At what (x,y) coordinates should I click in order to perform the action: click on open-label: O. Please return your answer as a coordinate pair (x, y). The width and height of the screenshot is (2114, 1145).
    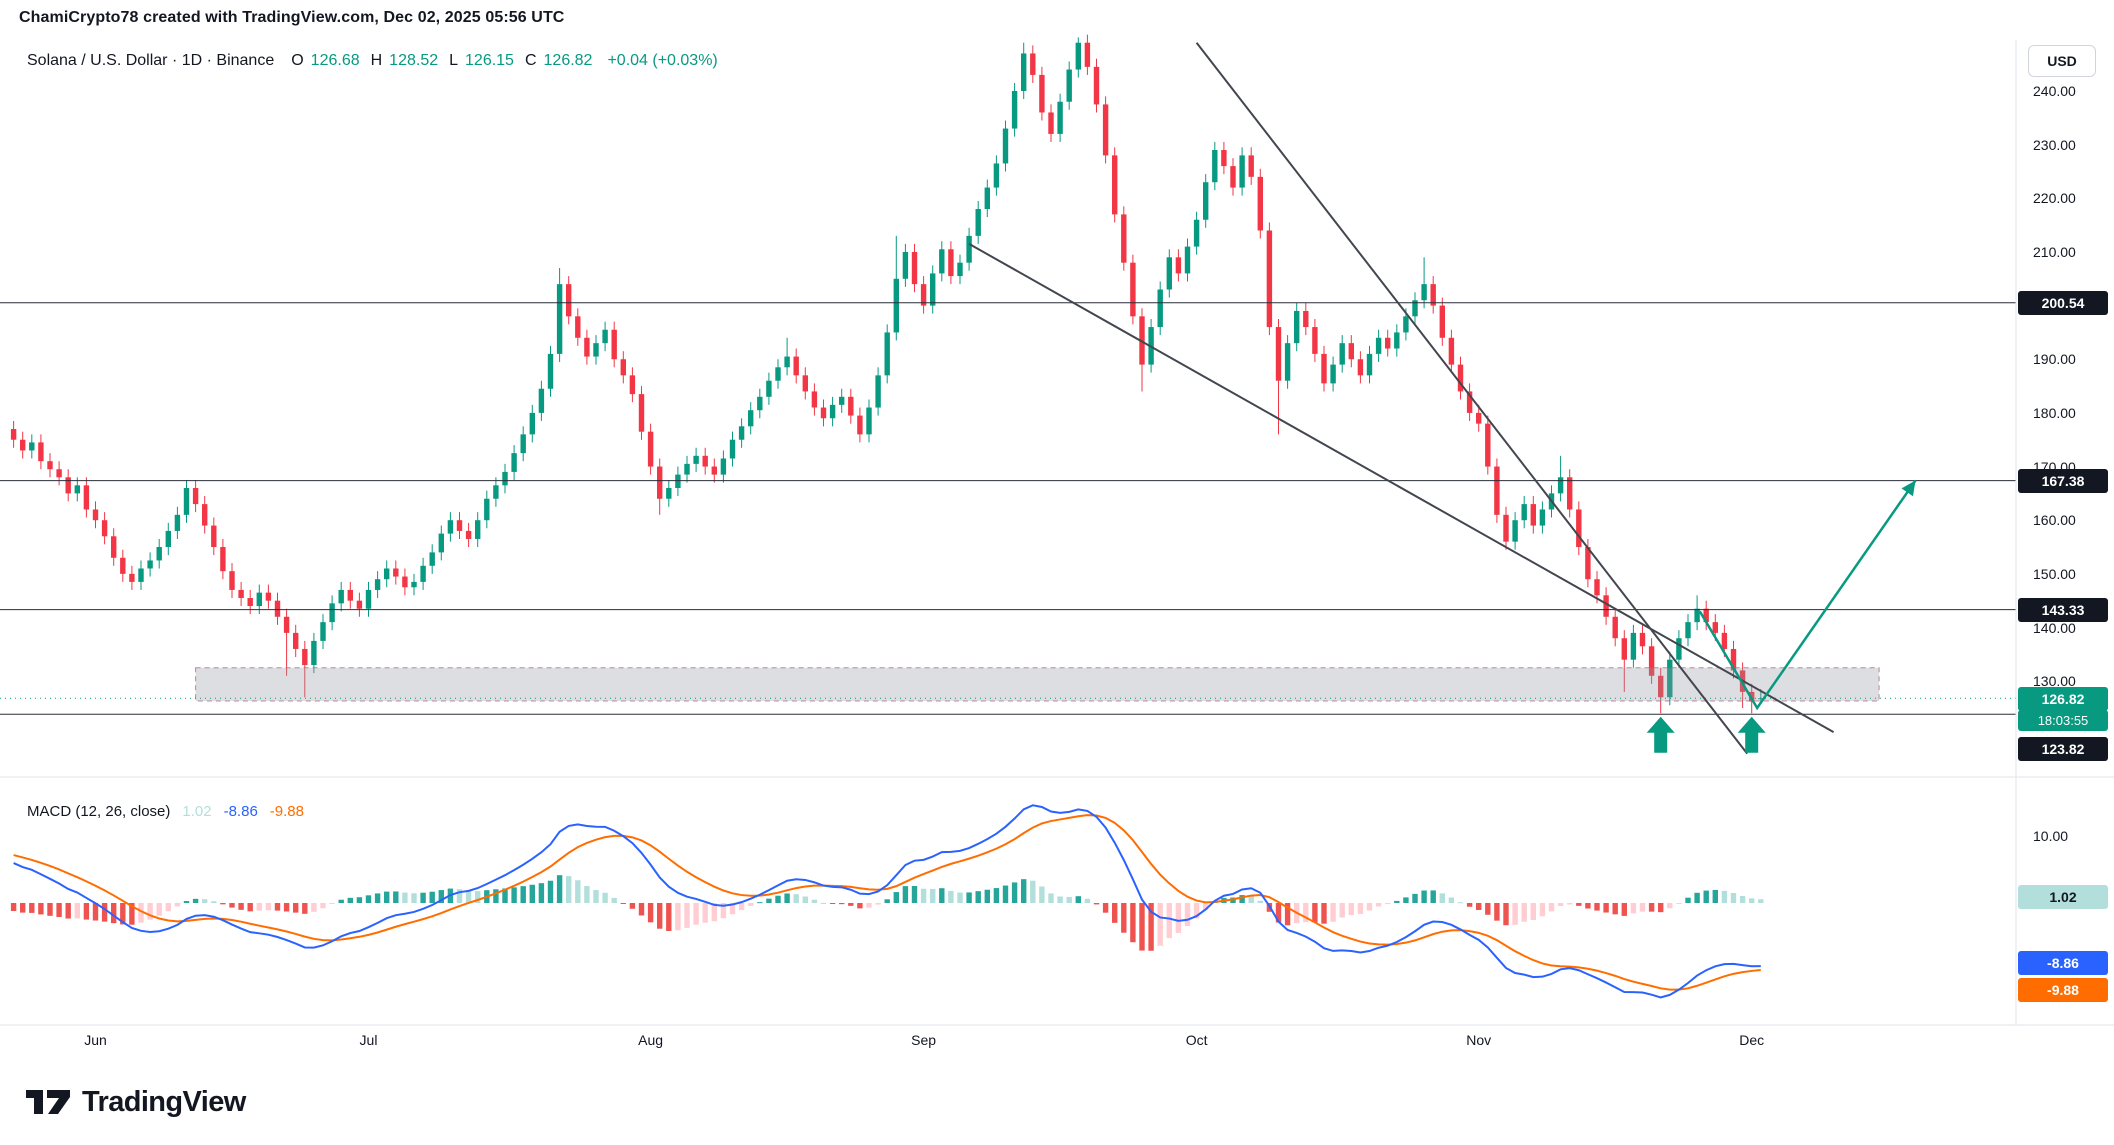
    Looking at the image, I should click on (297, 60).